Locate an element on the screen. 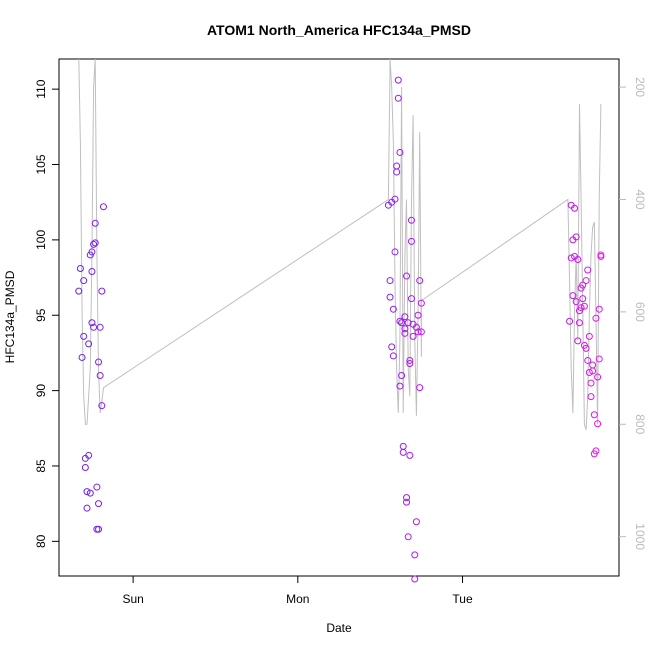  right-y-tick-label: 800 is located at coordinates (640, 424).